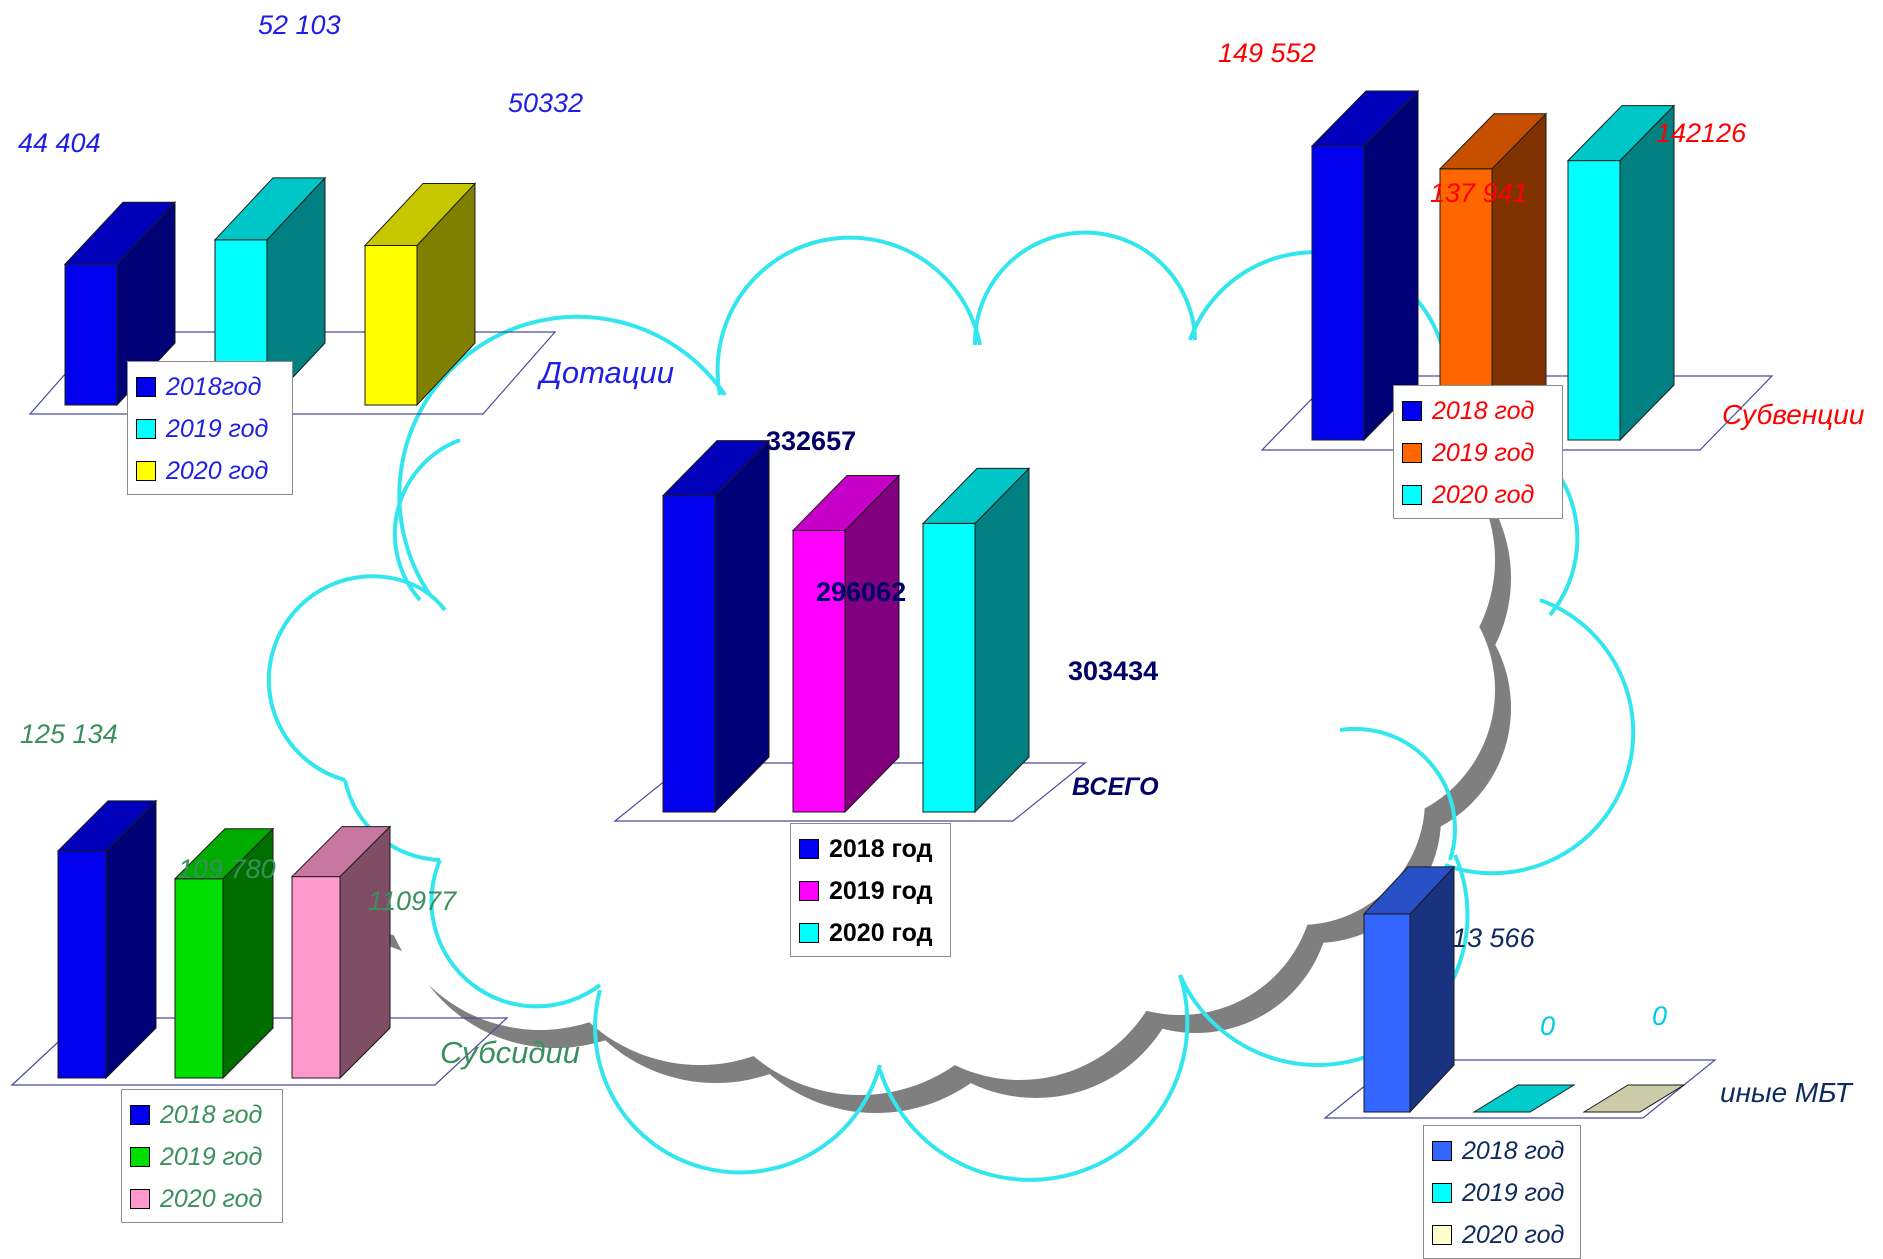 The width and height of the screenshot is (1883, 1259). What do you see at coordinates (210, 387) in the screenshot?
I see `legend-item: 2018год` at bounding box center [210, 387].